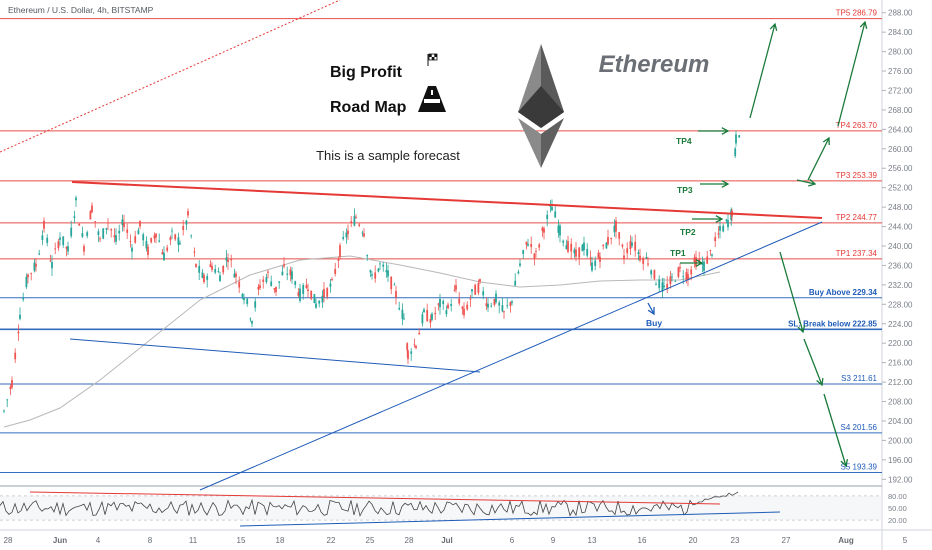 The image size is (932, 550). What do you see at coordinates (553, 540) in the screenshot?
I see `x-tick-label: 9` at bounding box center [553, 540].